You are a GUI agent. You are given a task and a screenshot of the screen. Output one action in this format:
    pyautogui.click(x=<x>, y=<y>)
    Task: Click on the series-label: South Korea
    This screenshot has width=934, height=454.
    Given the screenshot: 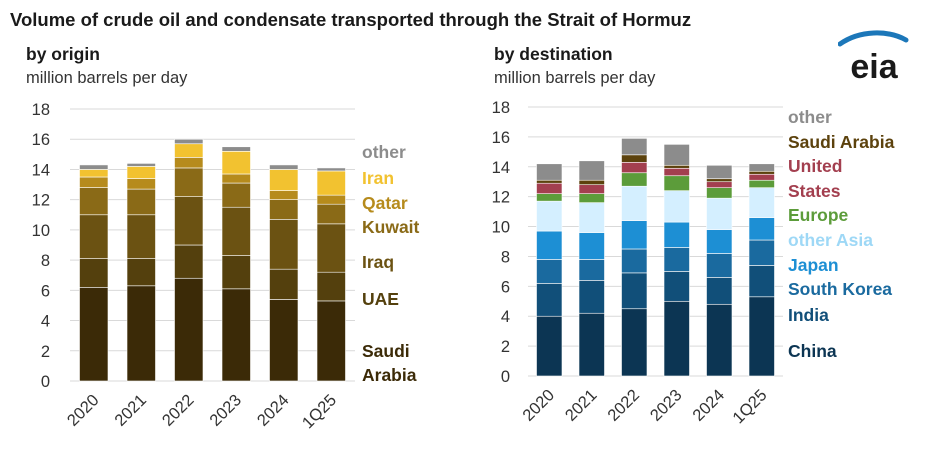 What is the action you would take?
    pyautogui.click(x=840, y=289)
    